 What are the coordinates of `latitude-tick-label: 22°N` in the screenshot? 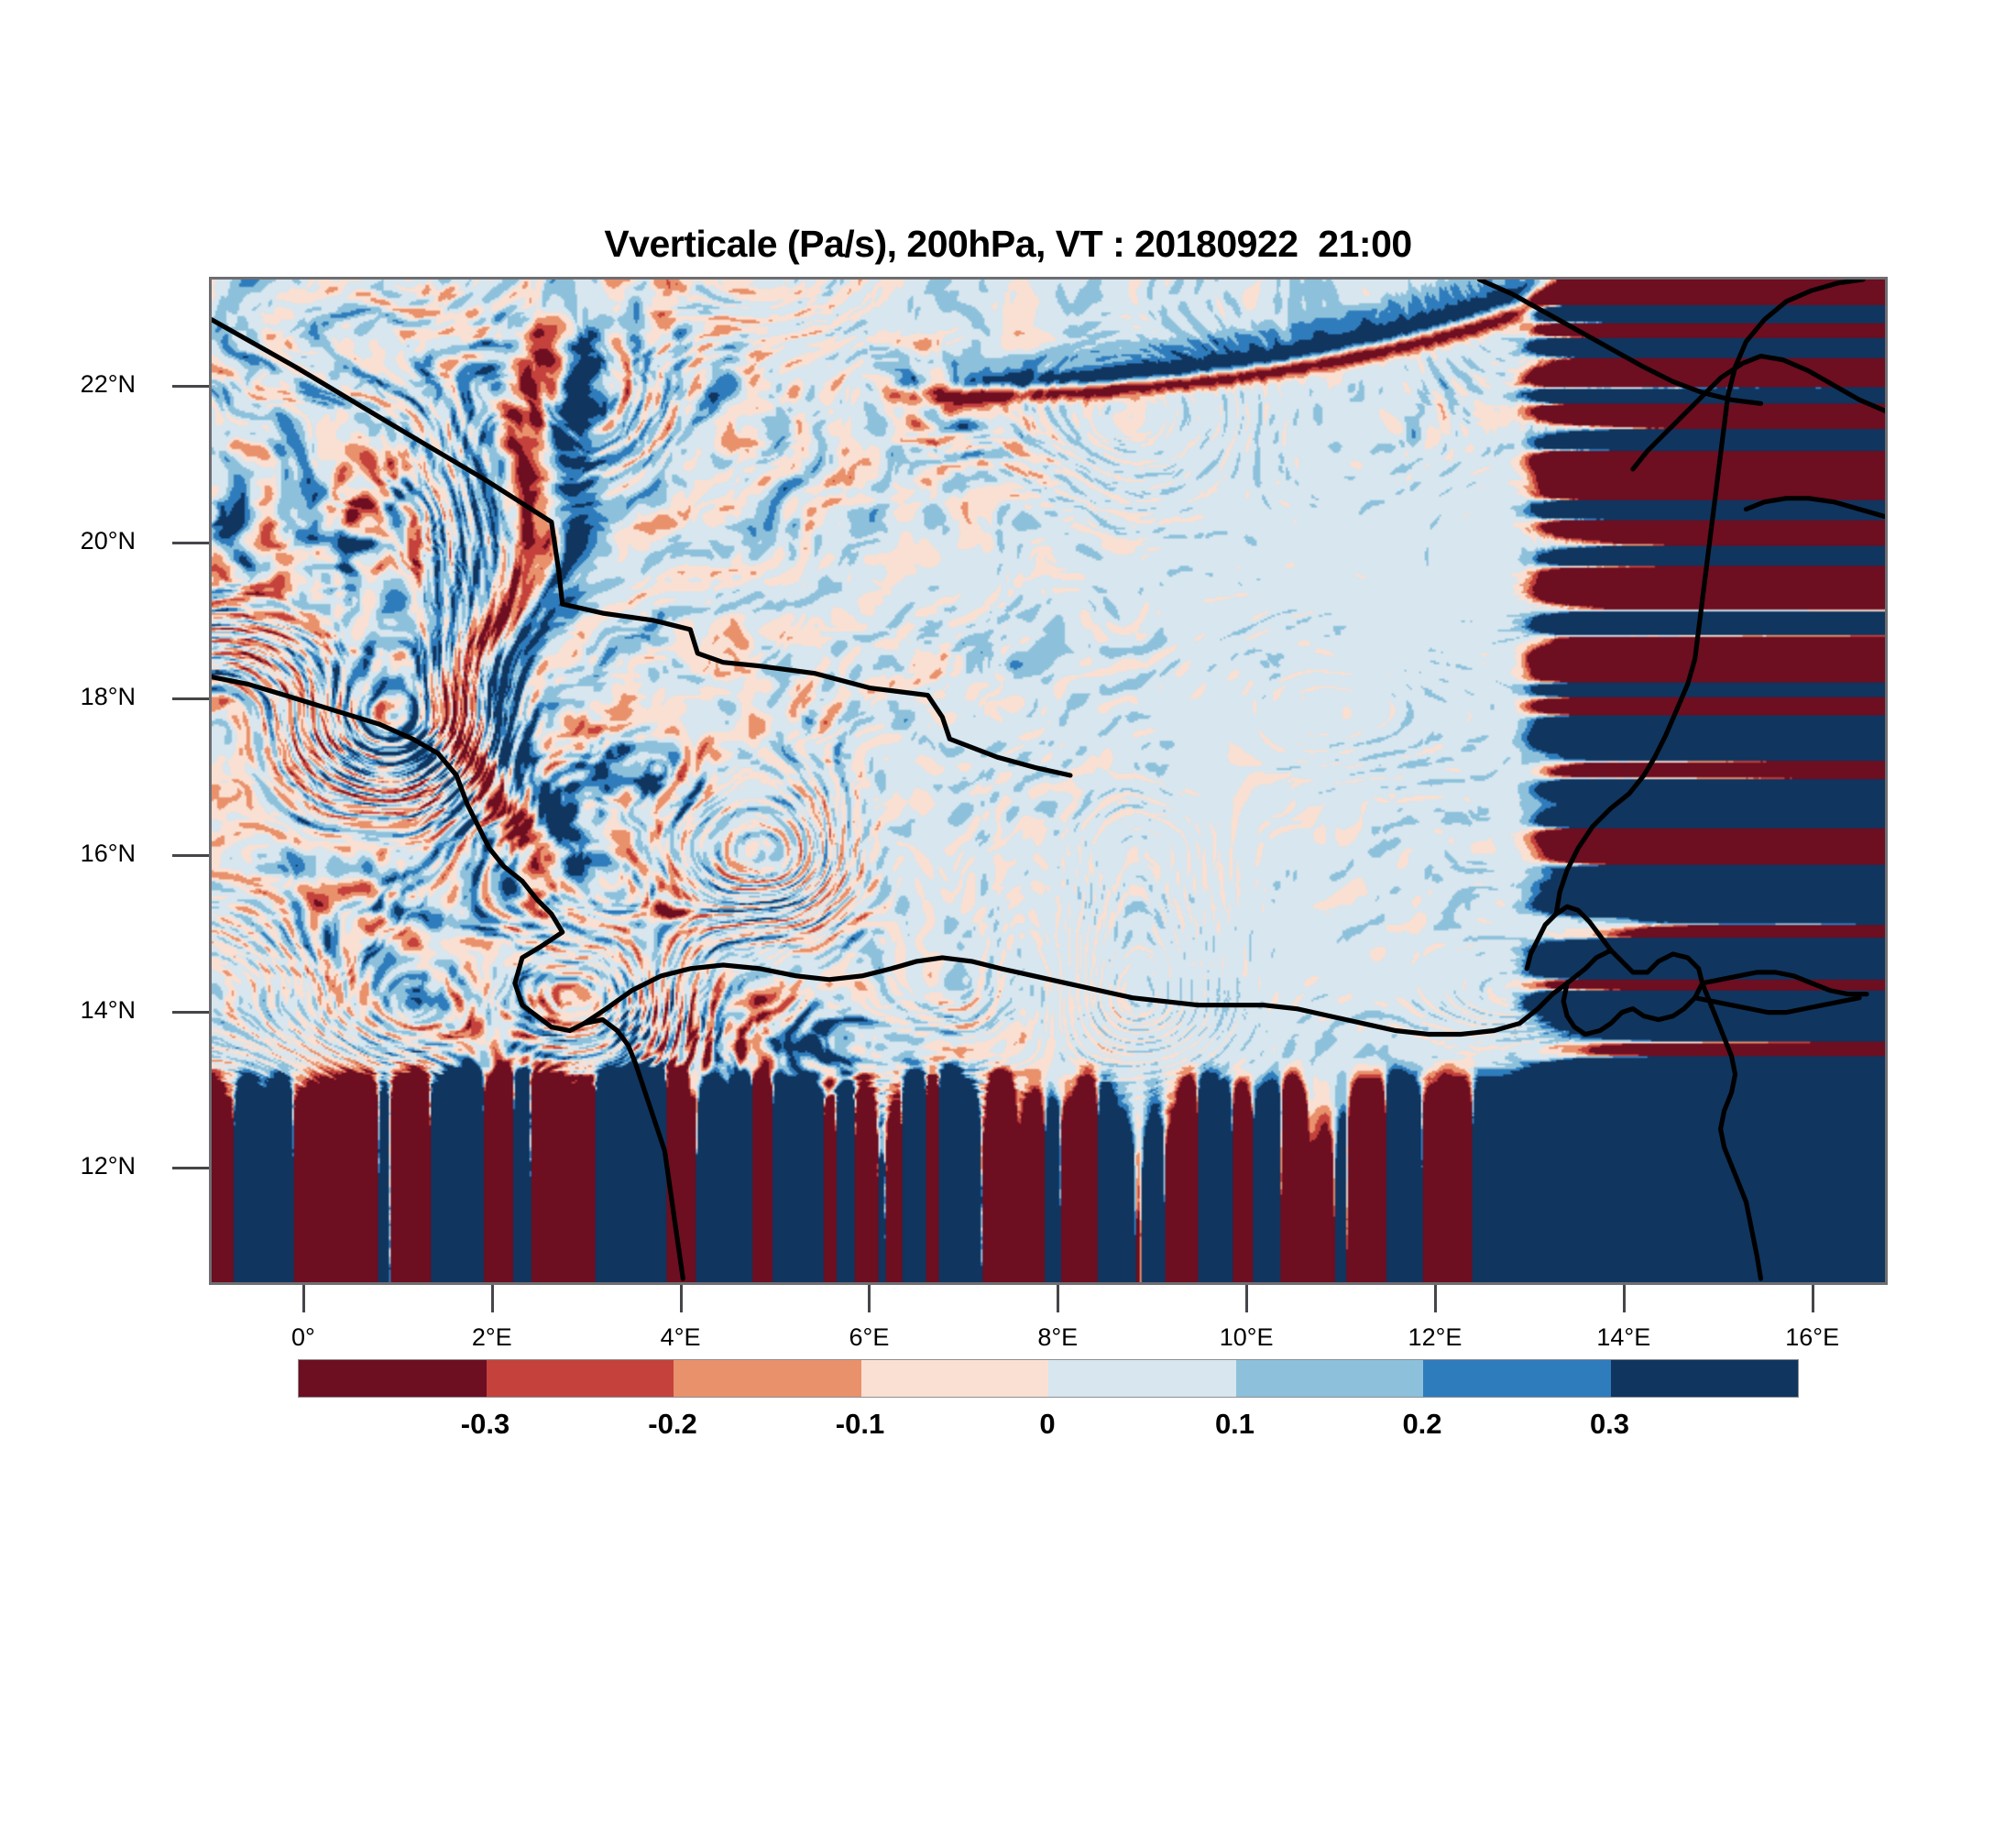 It's located at (108, 384).